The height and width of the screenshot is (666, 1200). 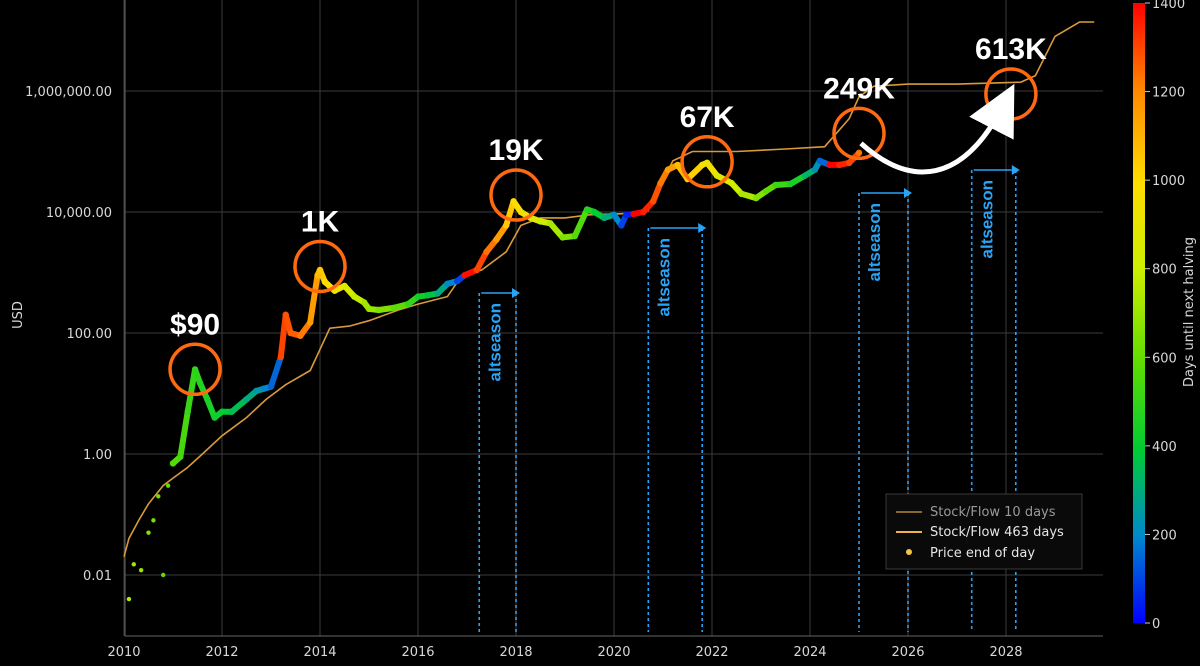 What do you see at coordinates (90, 334) in the screenshot?
I see `y-tick-label: 100.00` at bounding box center [90, 334].